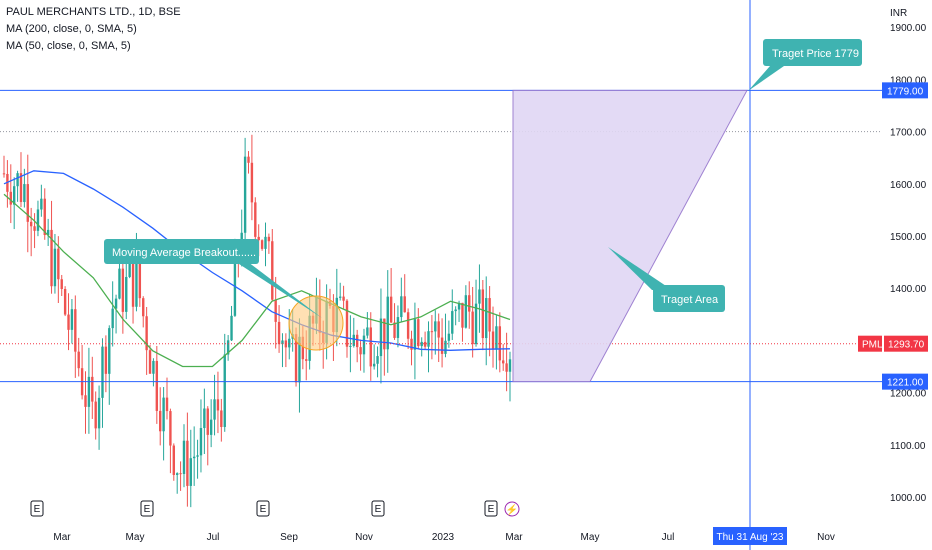 This screenshot has height=550, width=932. I want to click on breakout-callout-pointer, so click(279, 290).